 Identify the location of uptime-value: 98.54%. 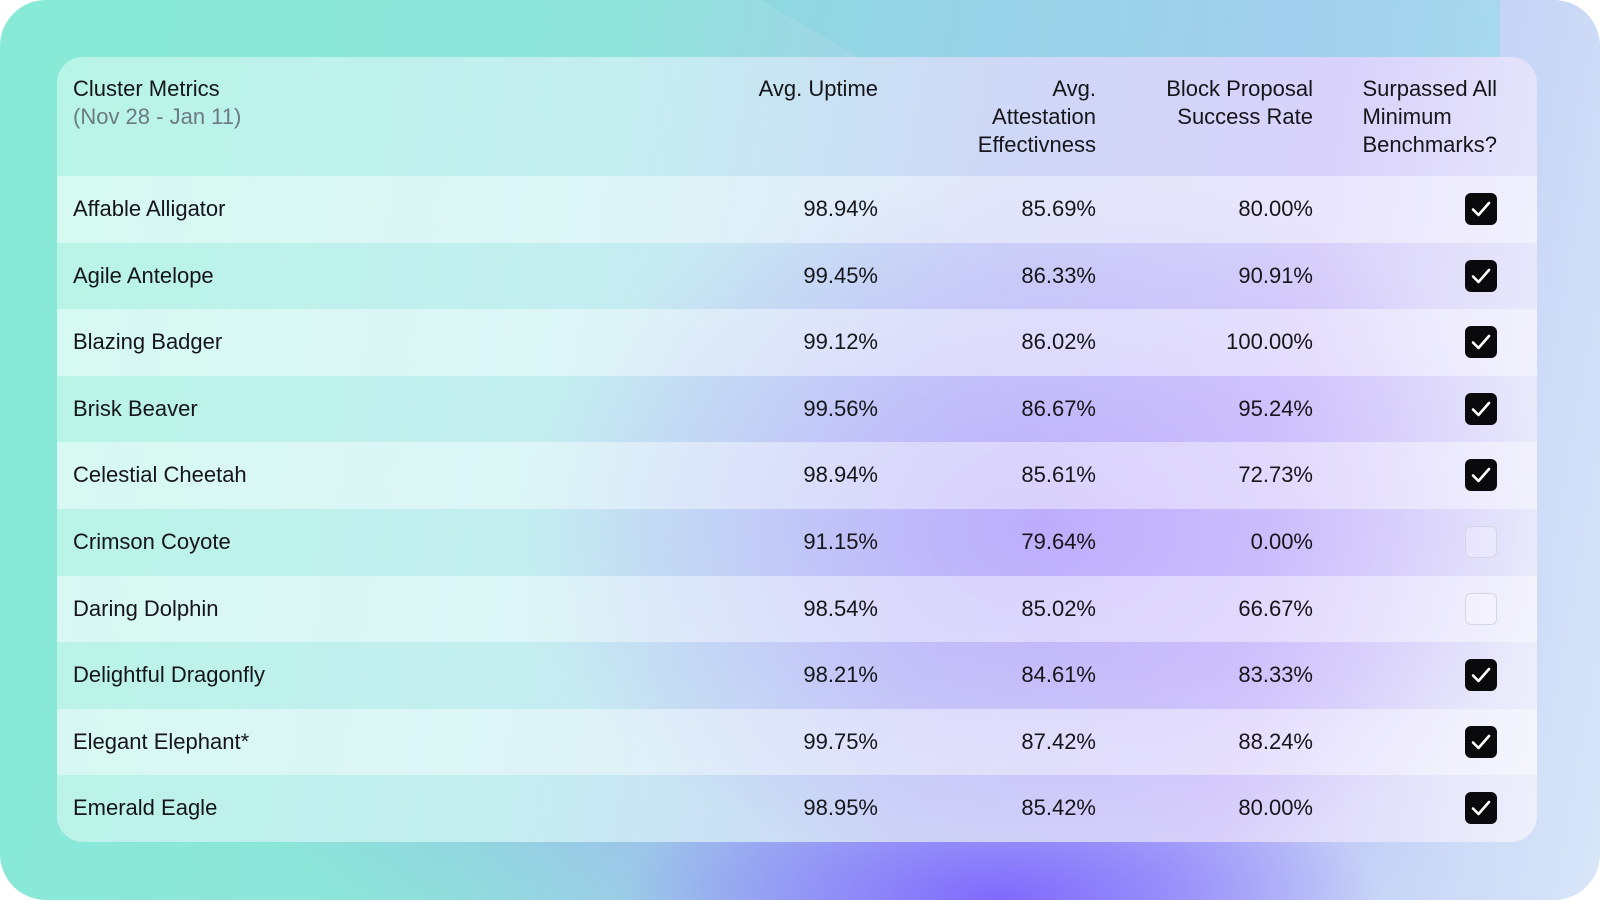
(840, 608).